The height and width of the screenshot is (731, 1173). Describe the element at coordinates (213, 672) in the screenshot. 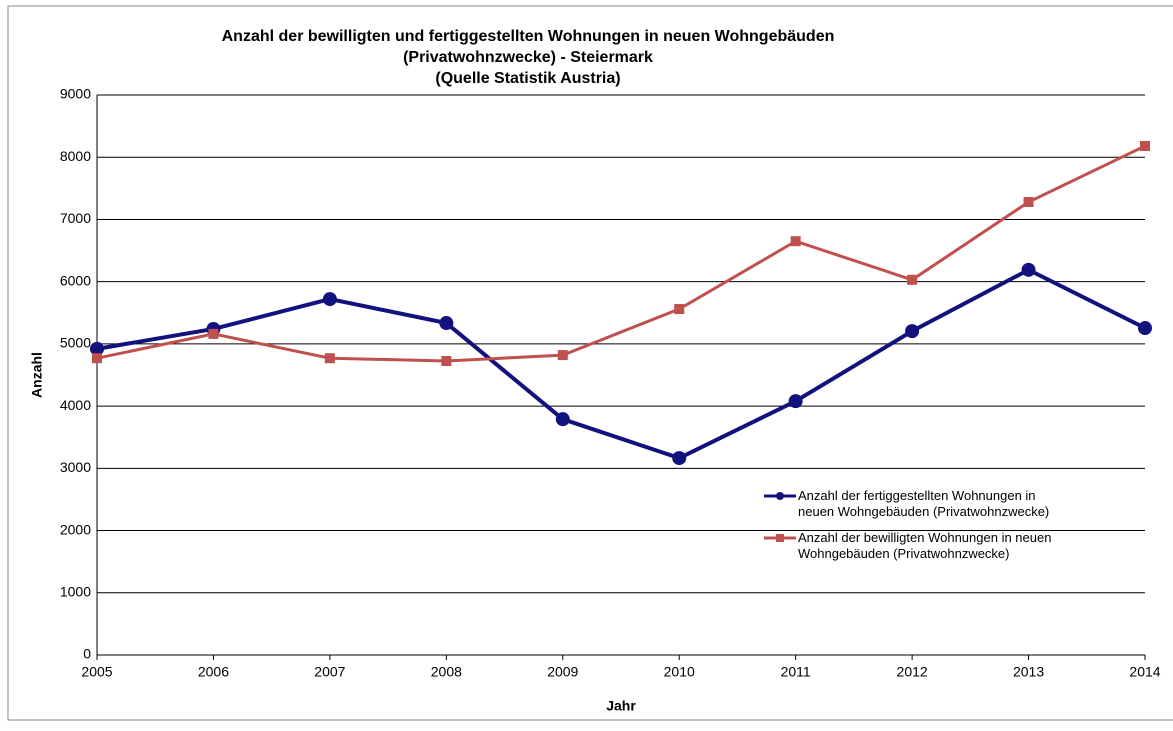

I see `x-tick-label: 2006` at that location.